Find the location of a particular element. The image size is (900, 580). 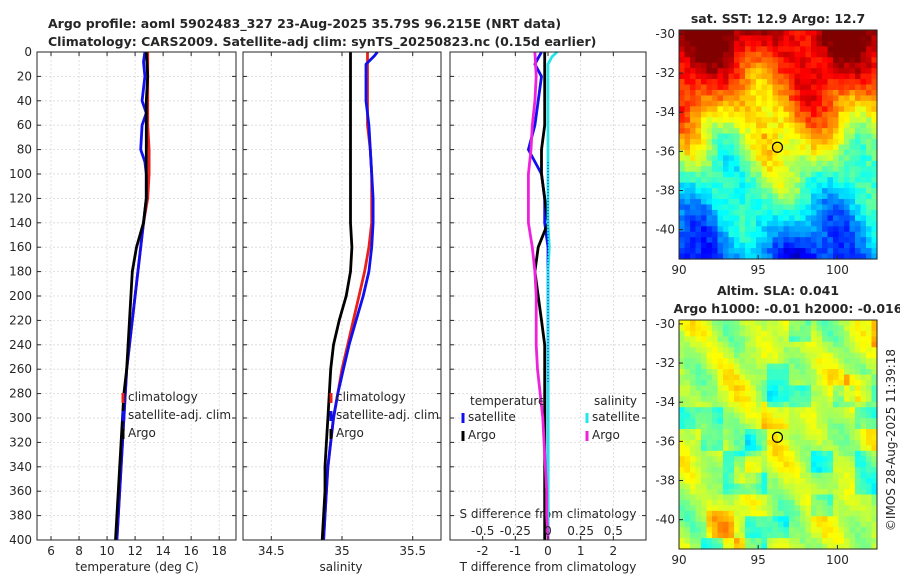

difference-xlabel: T difference from climatology is located at coordinates (548, 567).